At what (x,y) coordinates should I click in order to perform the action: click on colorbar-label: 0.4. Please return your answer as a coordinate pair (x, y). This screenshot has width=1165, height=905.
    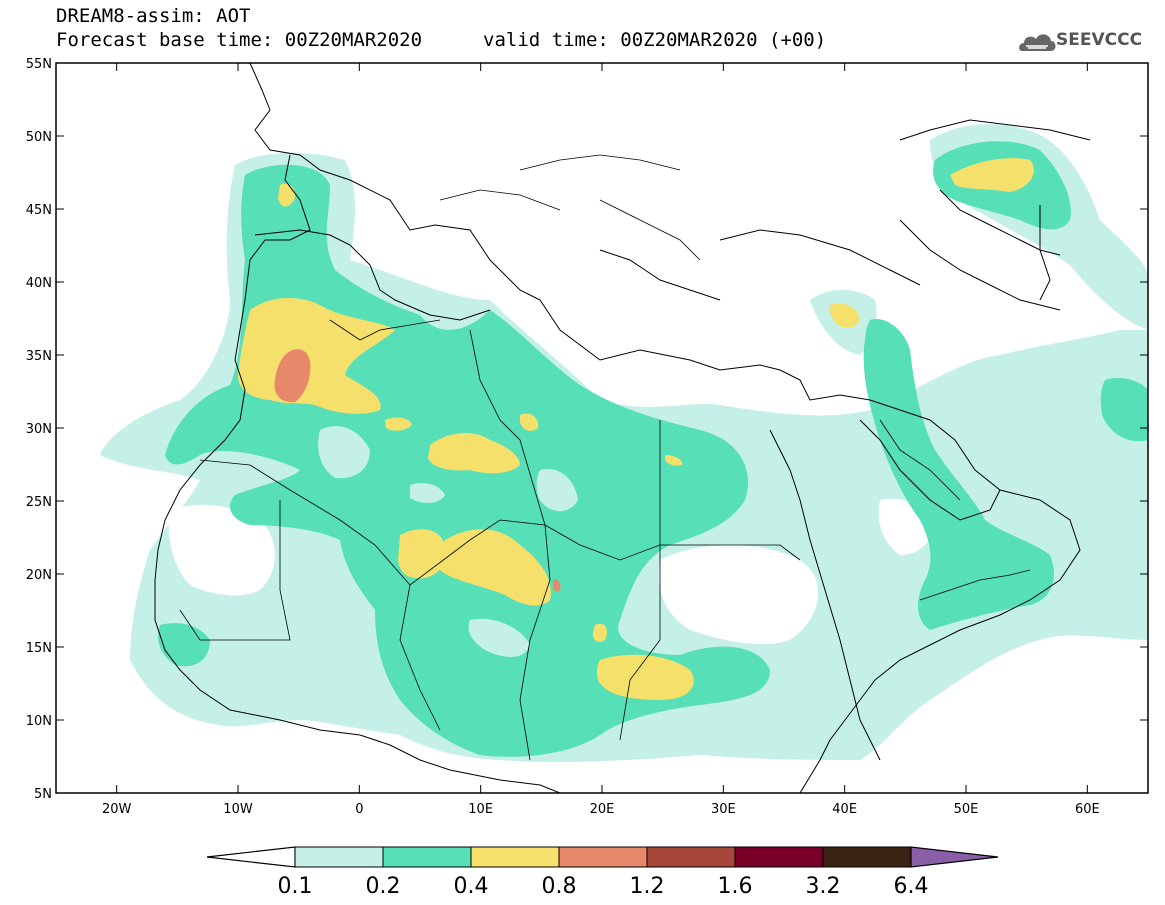
    Looking at the image, I should click on (471, 886).